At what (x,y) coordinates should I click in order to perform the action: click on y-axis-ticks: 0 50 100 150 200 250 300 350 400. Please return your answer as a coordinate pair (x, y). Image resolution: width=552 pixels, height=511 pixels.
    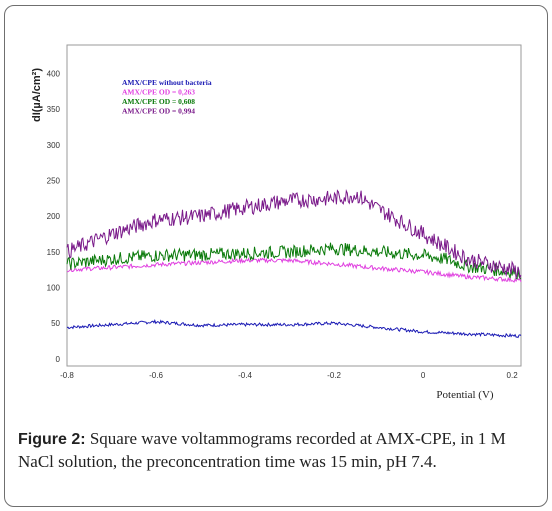
    Looking at the image, I should click on (54, 217).